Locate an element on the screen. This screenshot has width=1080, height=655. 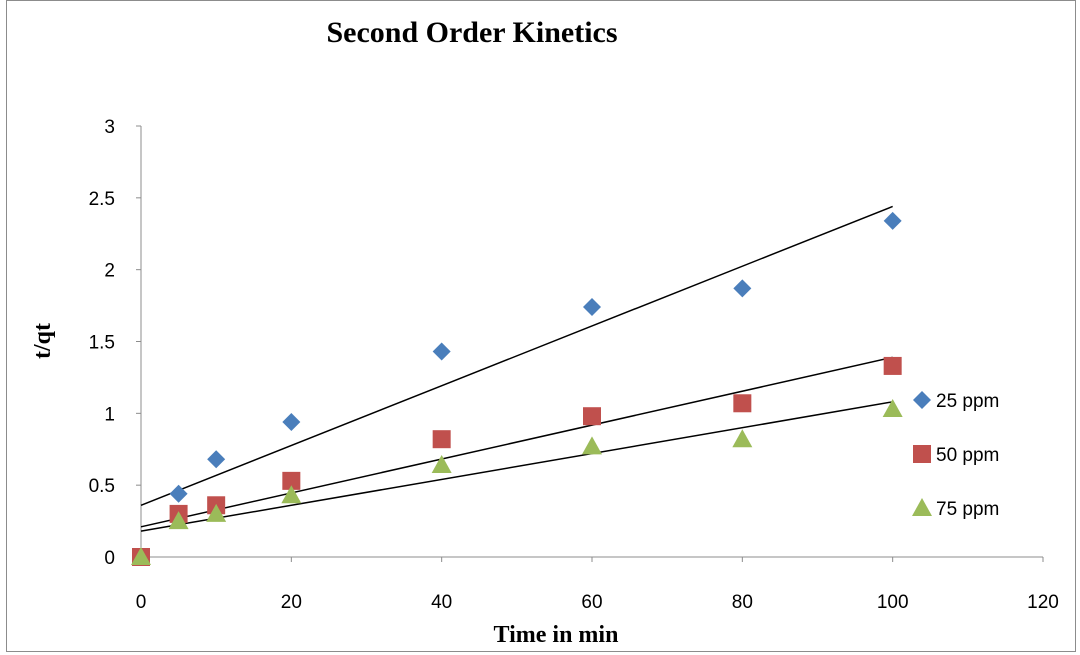
x-axis-label: Time in min is located at coordinates (556, 635).